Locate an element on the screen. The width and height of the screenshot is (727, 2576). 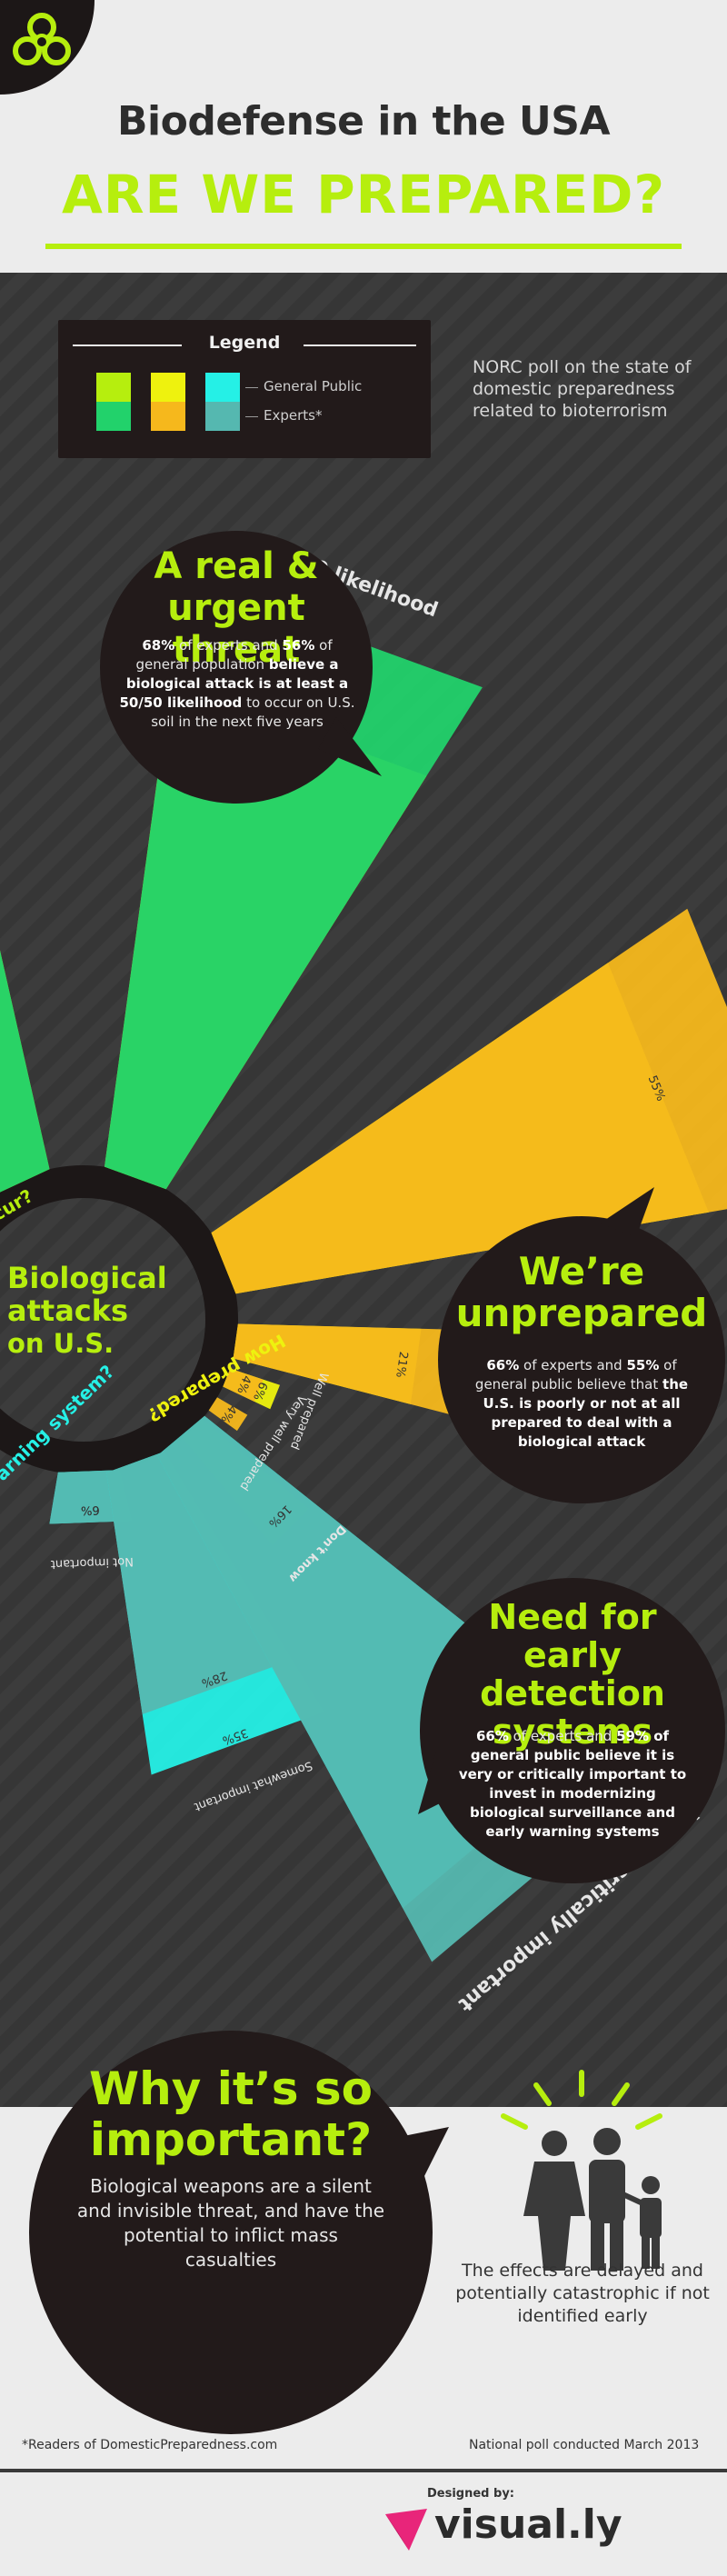
legend-label-experts: Experts* is located at coordinates (293, 415).